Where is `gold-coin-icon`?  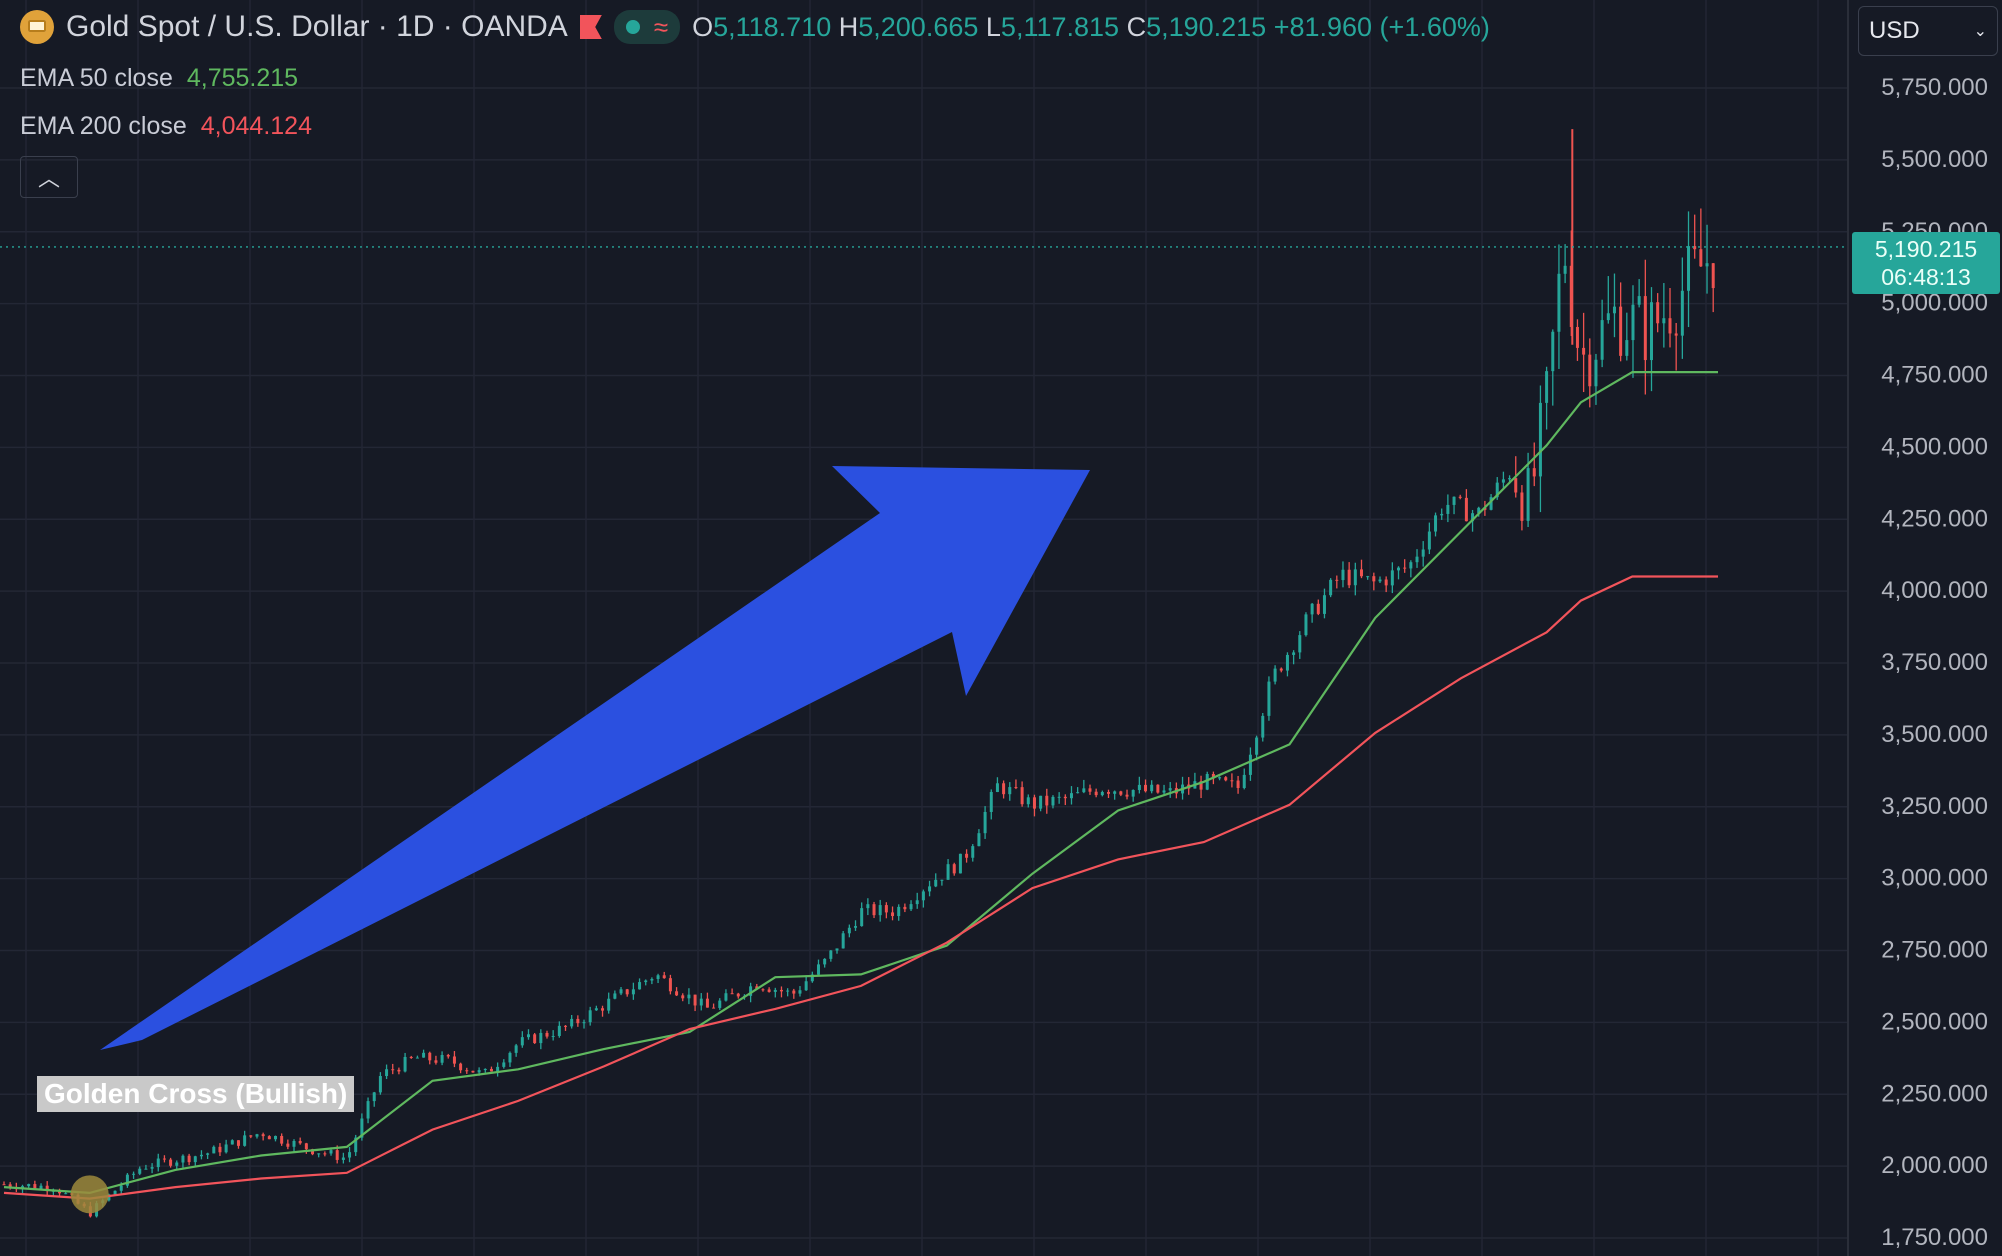 gold-coin-icon is located at coordinates (37, 27).